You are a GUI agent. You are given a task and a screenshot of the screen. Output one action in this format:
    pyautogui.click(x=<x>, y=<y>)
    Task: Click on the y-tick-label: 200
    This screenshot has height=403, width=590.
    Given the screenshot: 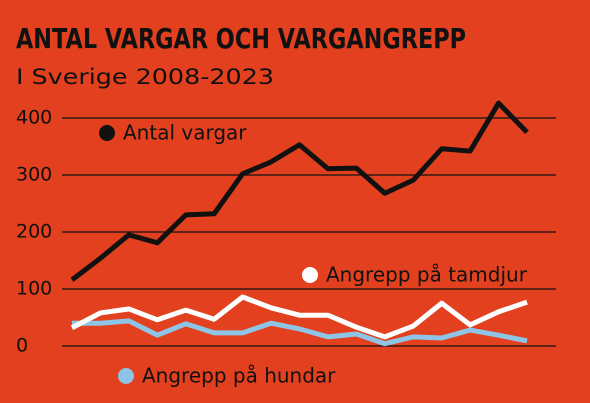 What is the action you would take?
    pyautogui.click(x=34, y=232)
    